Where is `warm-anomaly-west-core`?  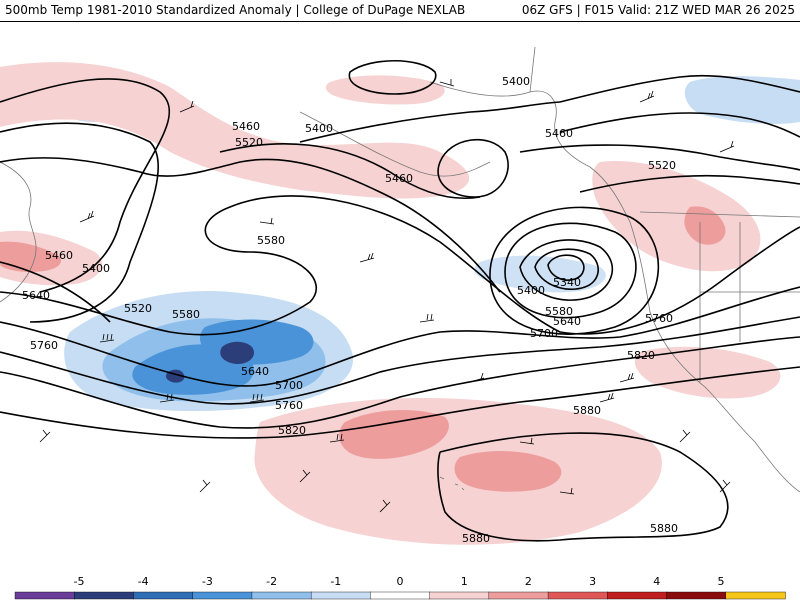 warm-anomaly-west-core is located at coordinates (30, 256).